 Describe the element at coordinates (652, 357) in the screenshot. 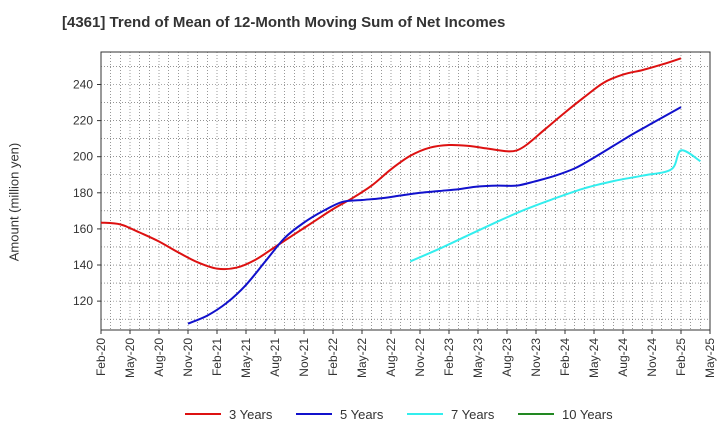

I see `x-tick-label: Nov-24` at that location.